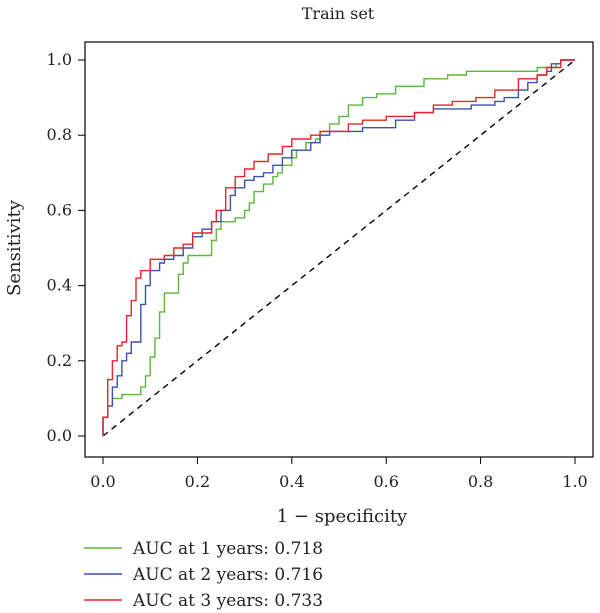  Describe the element at coordinates (102, 481) in the screenshot. I see `x-tick-label: 0.0` at that location.